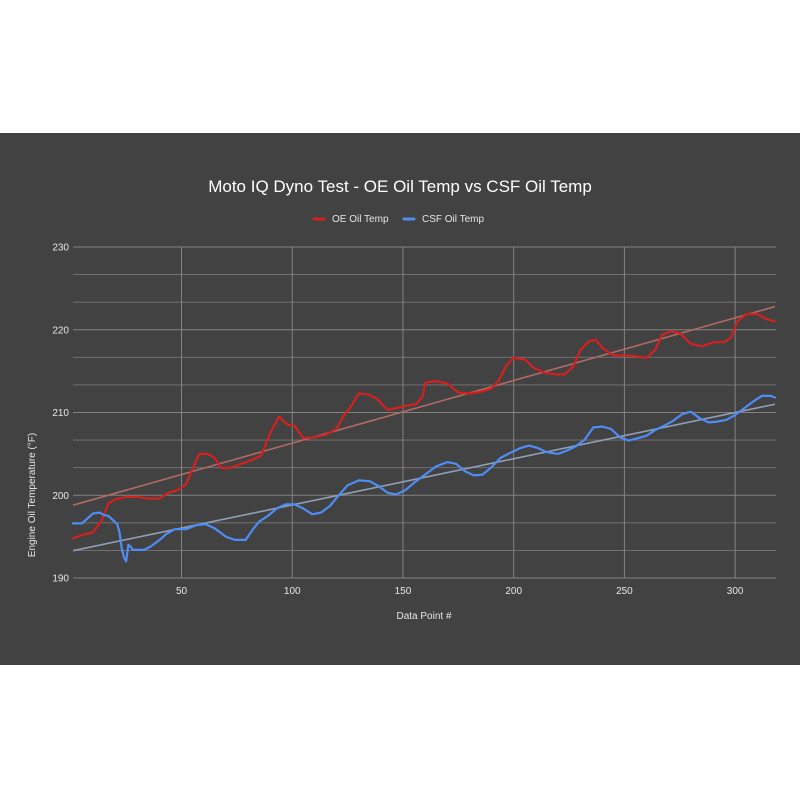 The height and width of the screenshot is (800, 800). I want to click on x-tick-label: 50, so click(182, 591).